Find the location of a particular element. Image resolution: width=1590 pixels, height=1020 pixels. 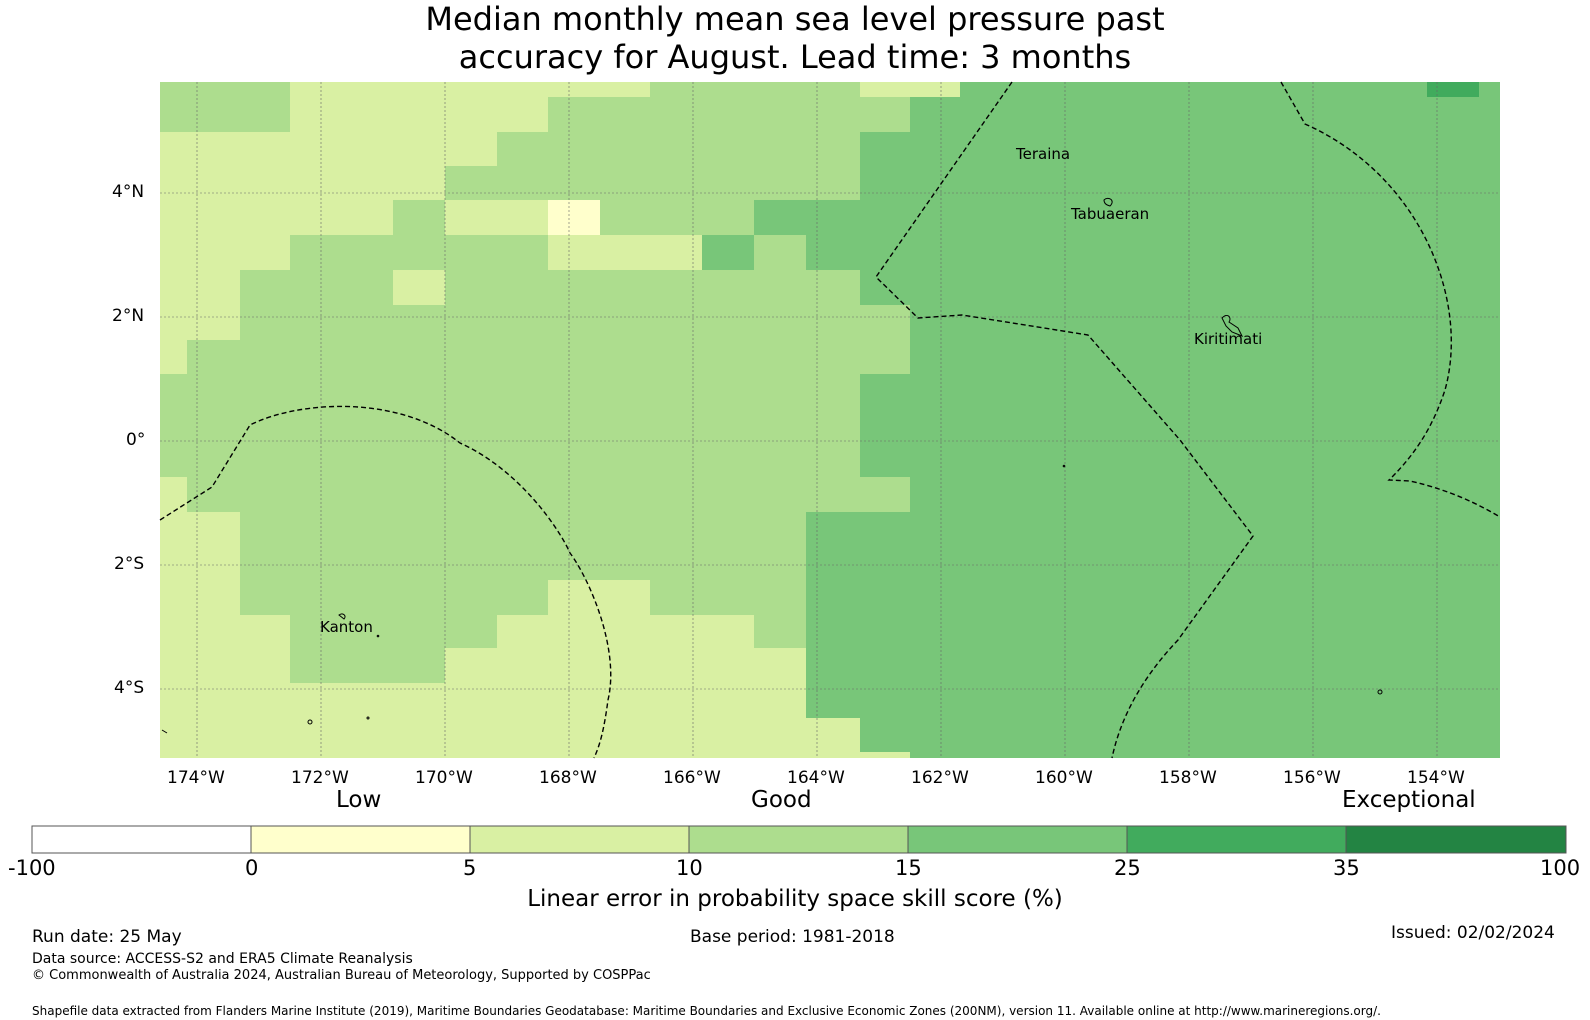

base-period: Base period: 1981-2018 is located at coordinates (792, 937).